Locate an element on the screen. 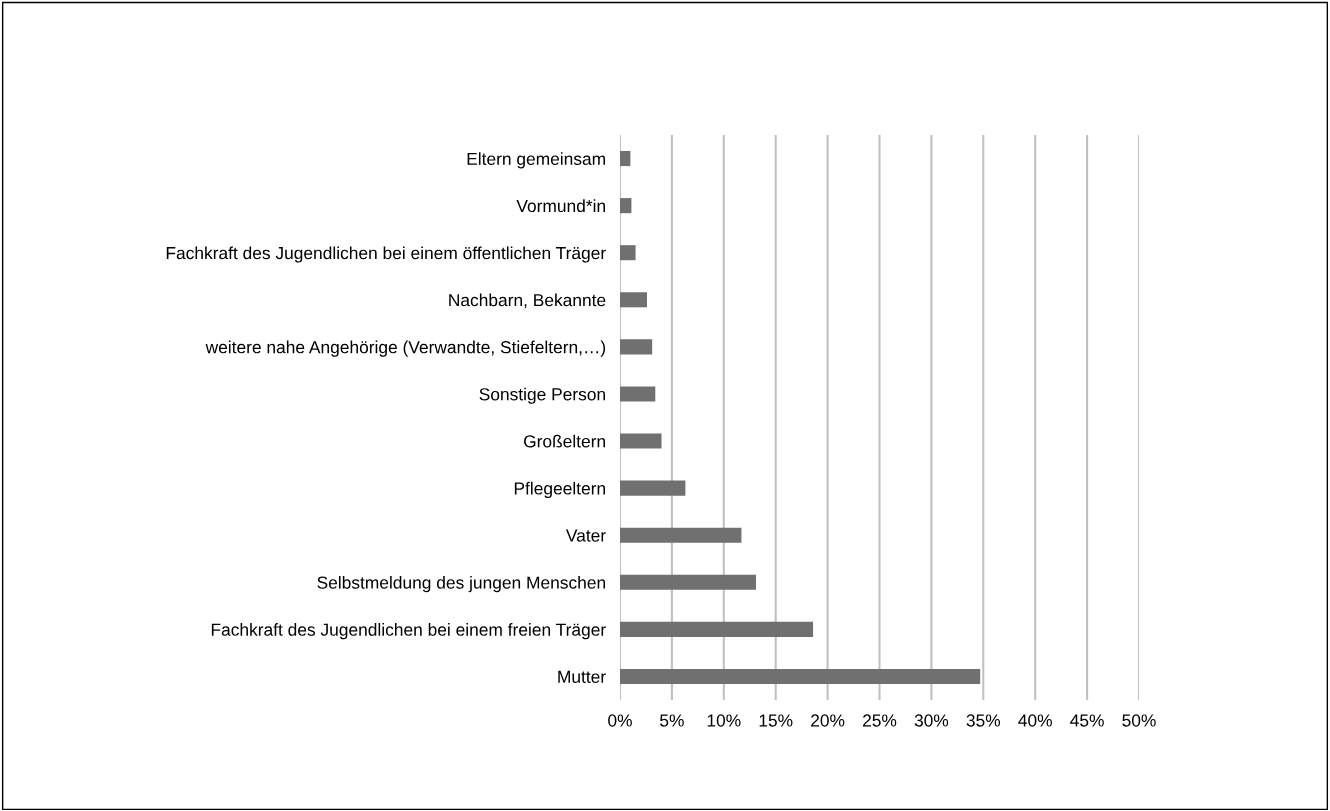  y-tick-label: Pflegeeltern is located at coordinates (559, 490).